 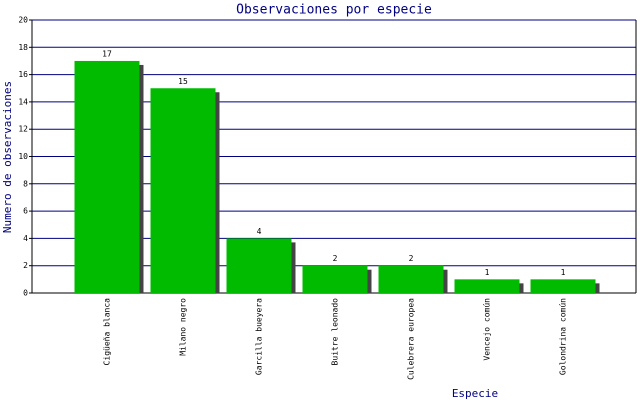 I want to click on y-tick-label: 12, so click(x=23, y=129).